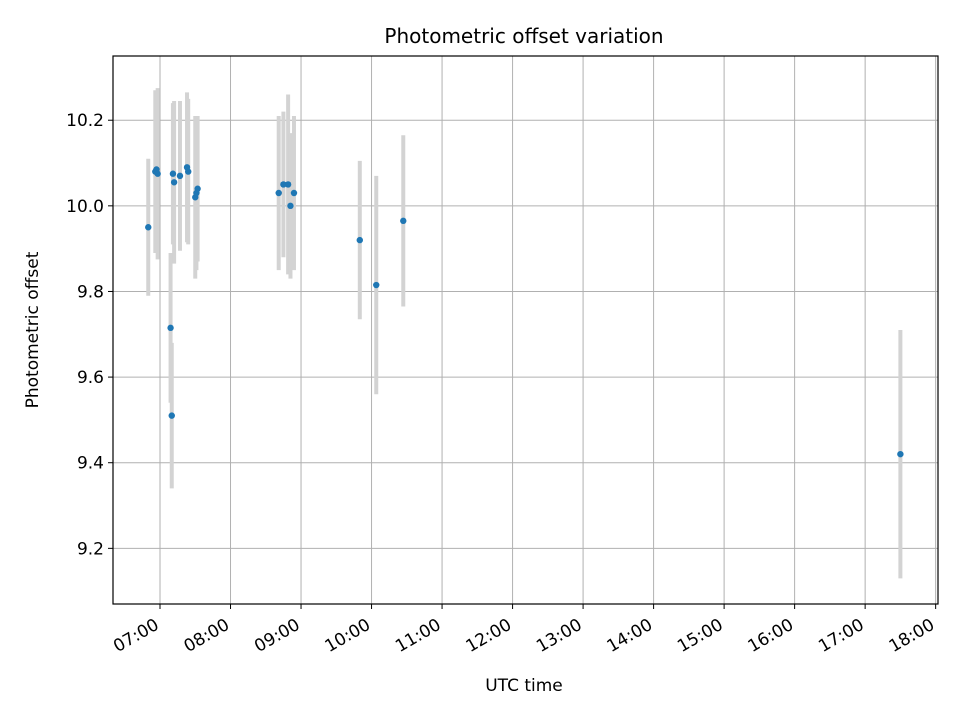 This screenshot has height=720, width=960. Describe the element at coordinates (89, 335) in the screenshot. I see `y-axis-ticks: 9.2 9.4 9.6 9.8 10.0 10.2` at that location.